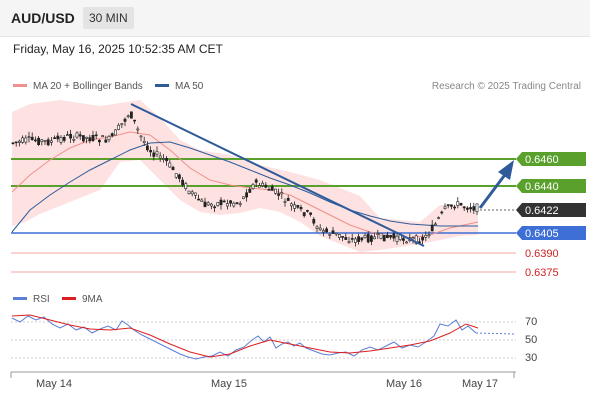 This screenshot has height=400, width=590. I want to click on ma20-swatch, so click(20, 85).